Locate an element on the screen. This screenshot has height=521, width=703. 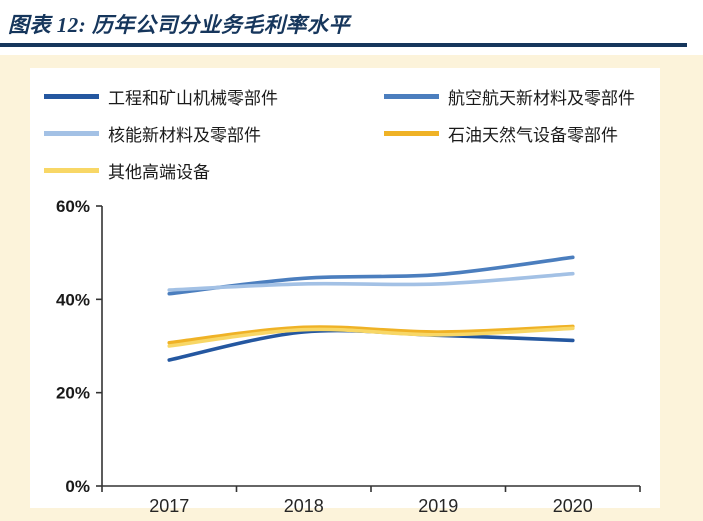
legend-item: 石油天然气设备零部件 is located at coordinates (522, 133).